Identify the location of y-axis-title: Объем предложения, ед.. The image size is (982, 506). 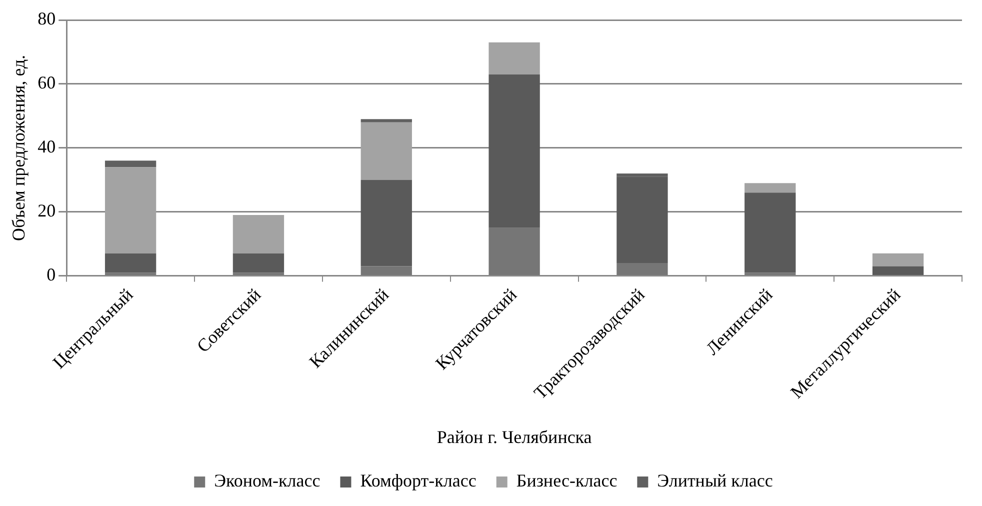
(18, 147).